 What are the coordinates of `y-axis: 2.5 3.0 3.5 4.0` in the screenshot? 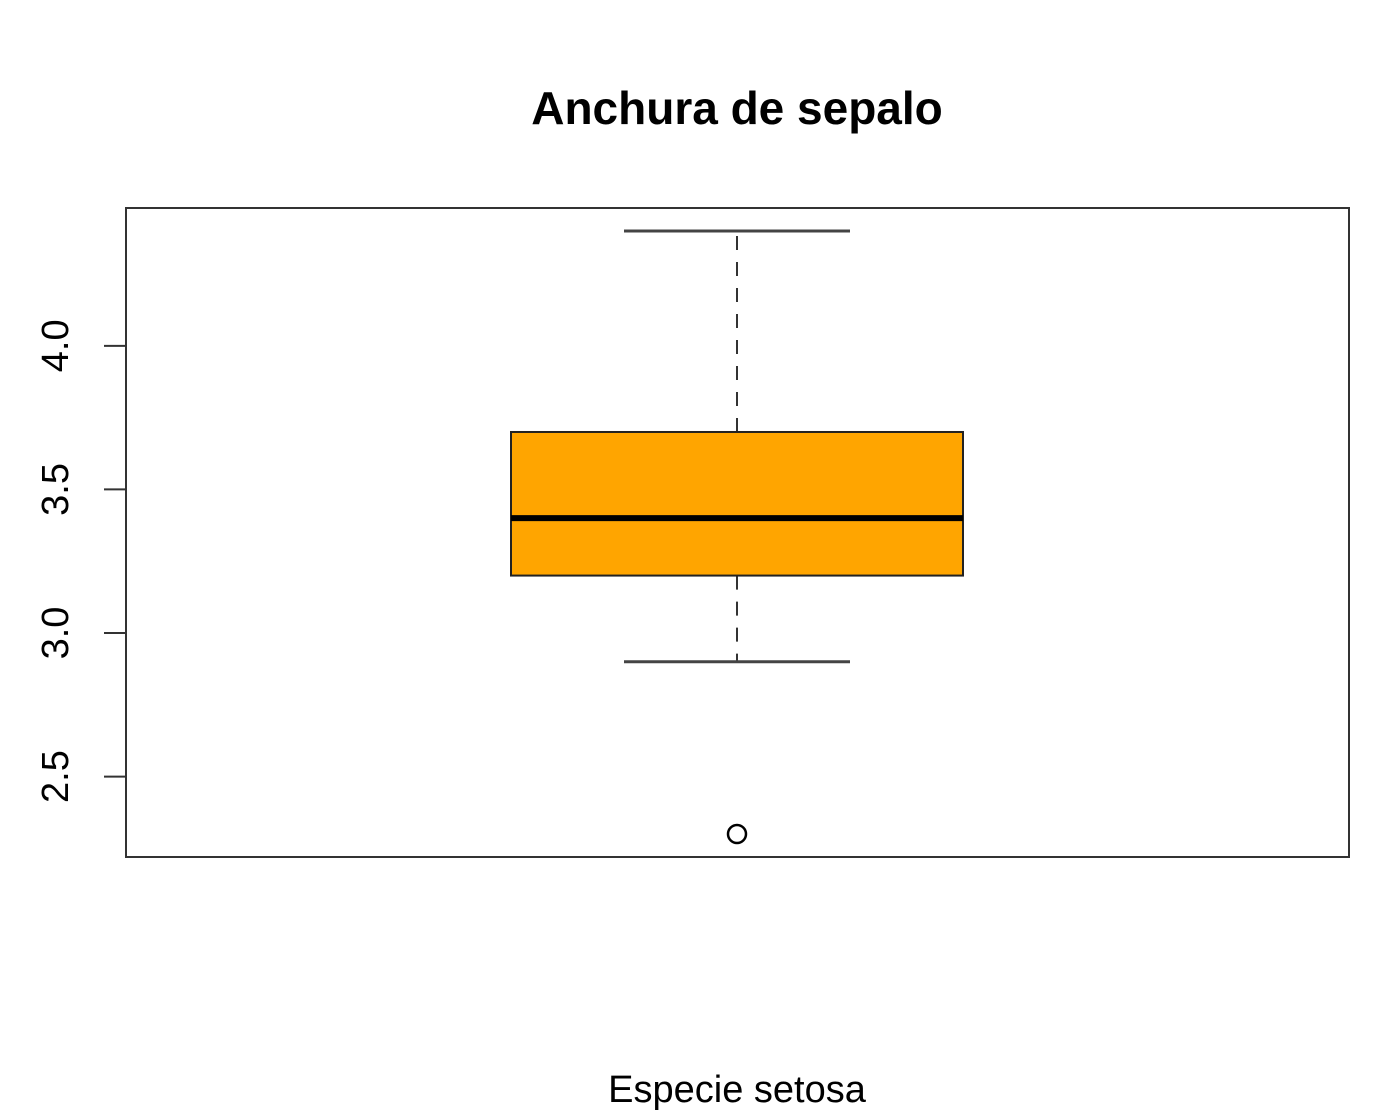 It's located at (81, 561).